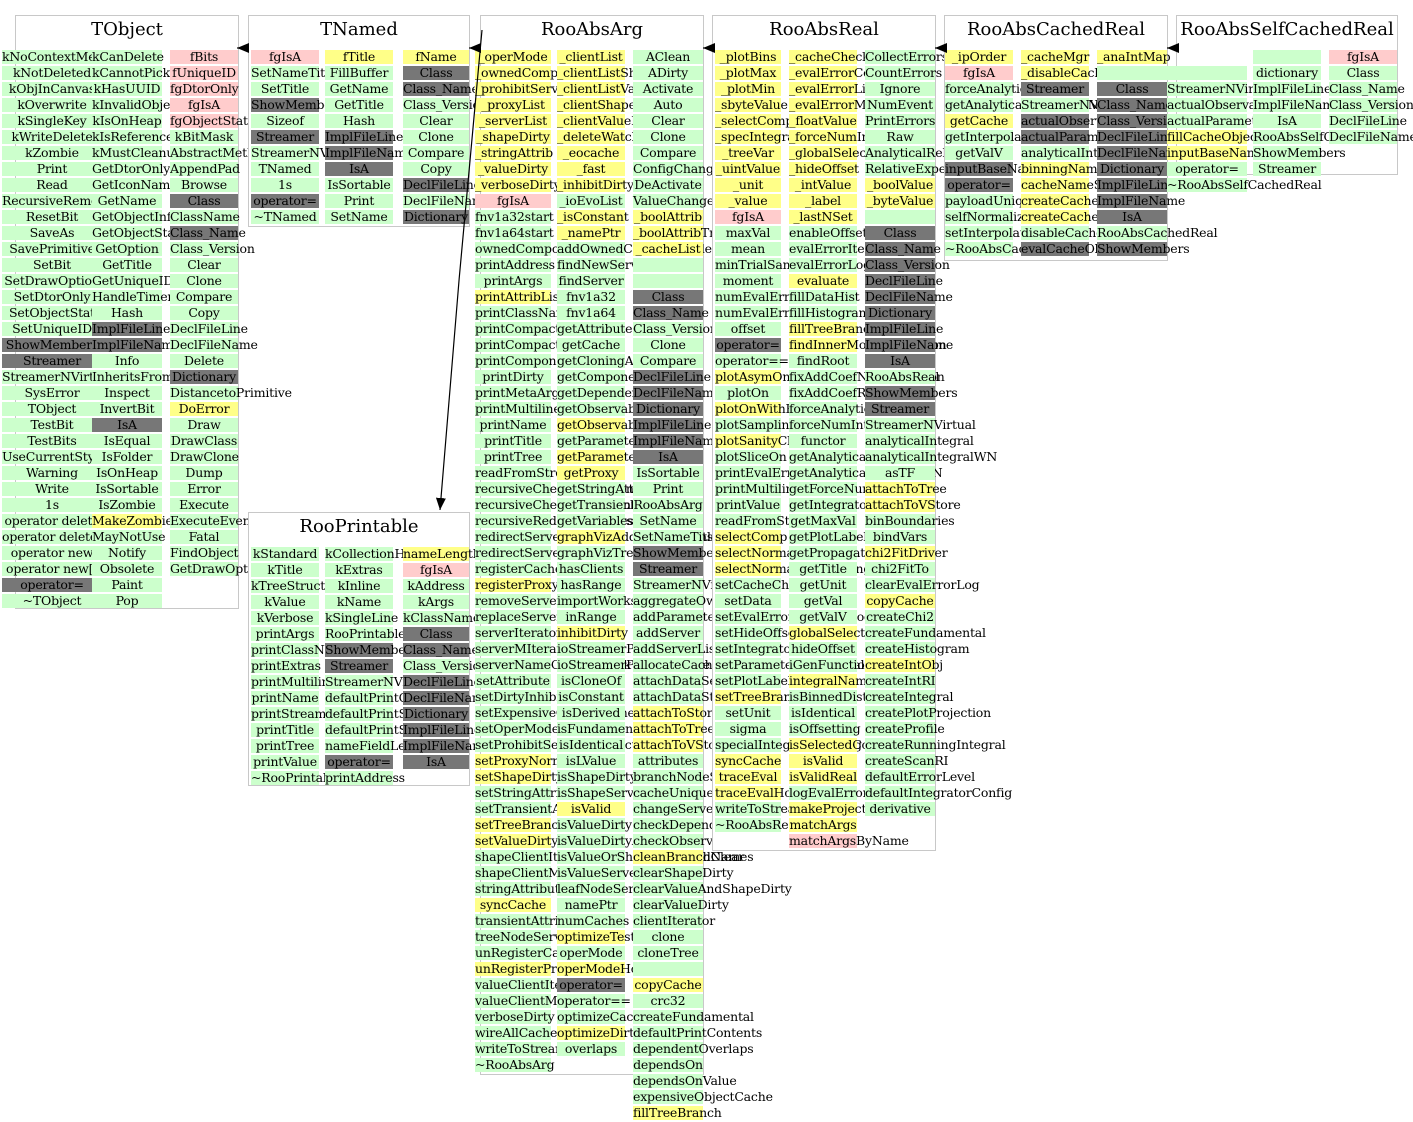 The image size is (1413, 1122). What do you see at coordinates (513, 136) in the screenshot?
I see `member-cell: _shapeDirty` at bounding box center [513, 136].